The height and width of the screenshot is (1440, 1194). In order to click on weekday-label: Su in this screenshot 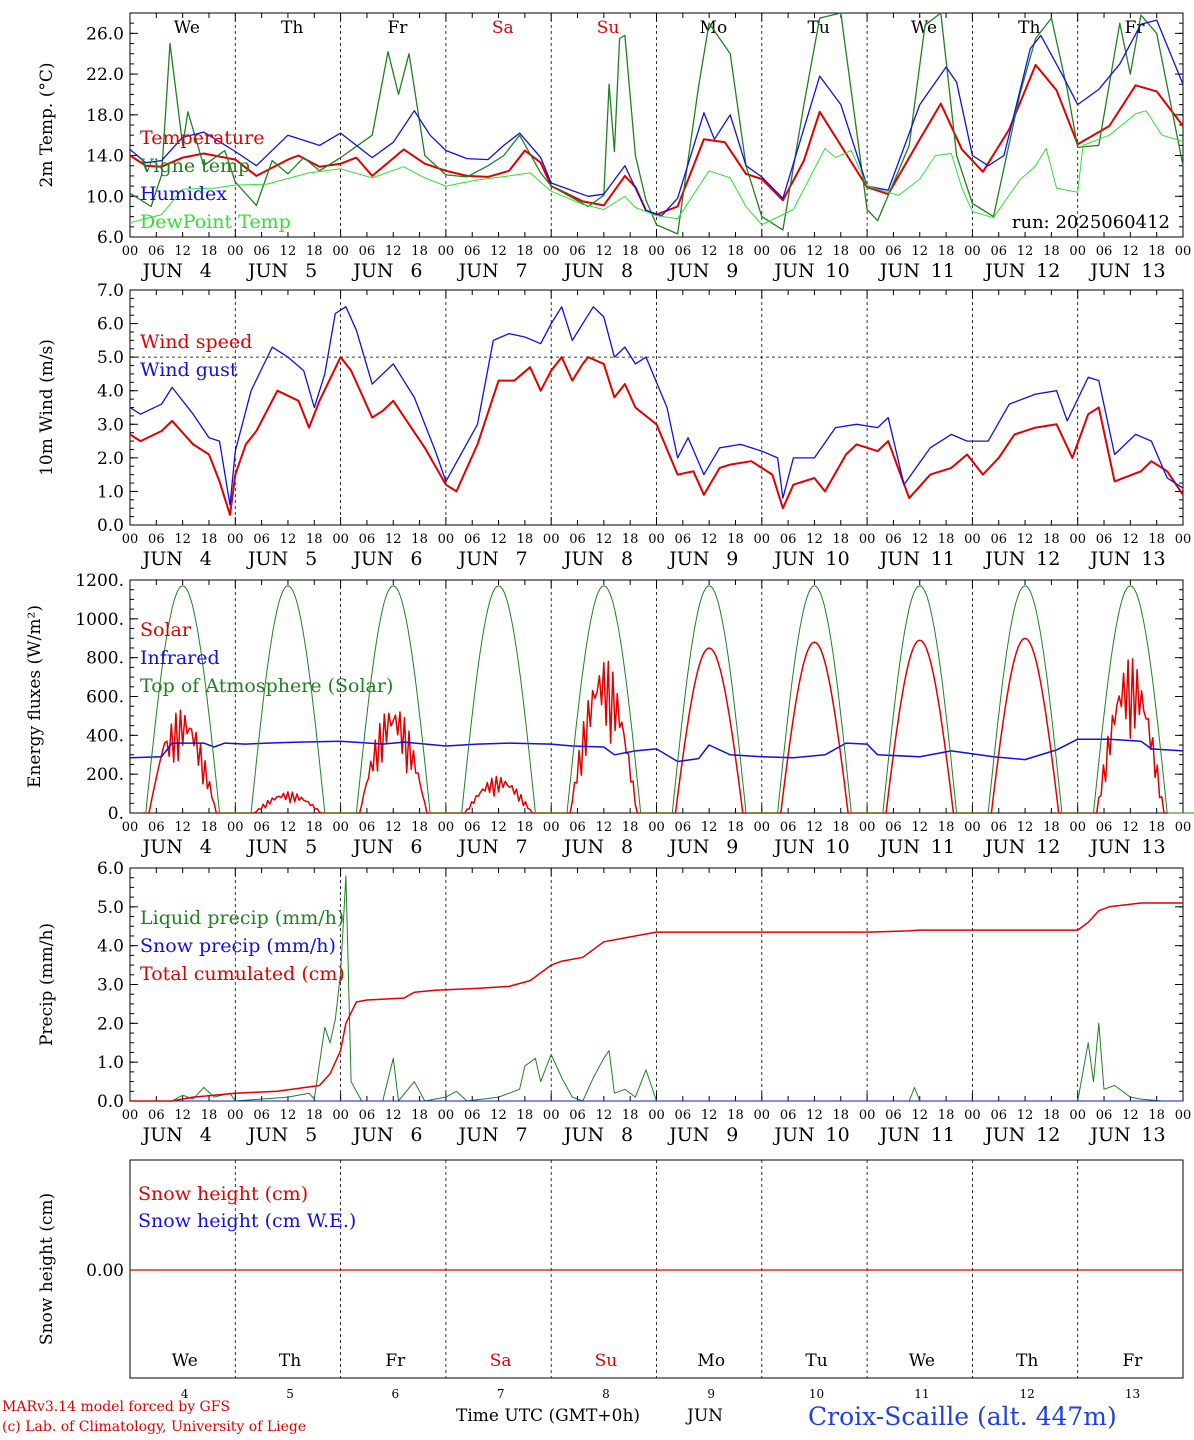, I will do `click(608, 28)`.